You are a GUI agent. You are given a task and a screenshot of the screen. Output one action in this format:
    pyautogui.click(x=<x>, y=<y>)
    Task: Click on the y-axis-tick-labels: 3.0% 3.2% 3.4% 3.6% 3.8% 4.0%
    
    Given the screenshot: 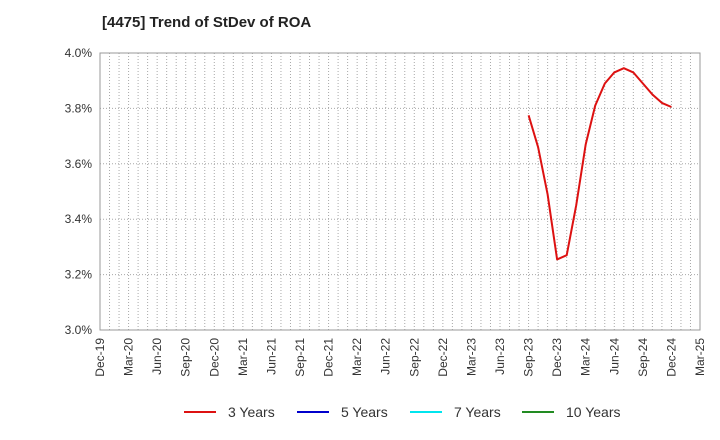 What is the action you would take?
    pyautogui.click(x=79, y=191)
    